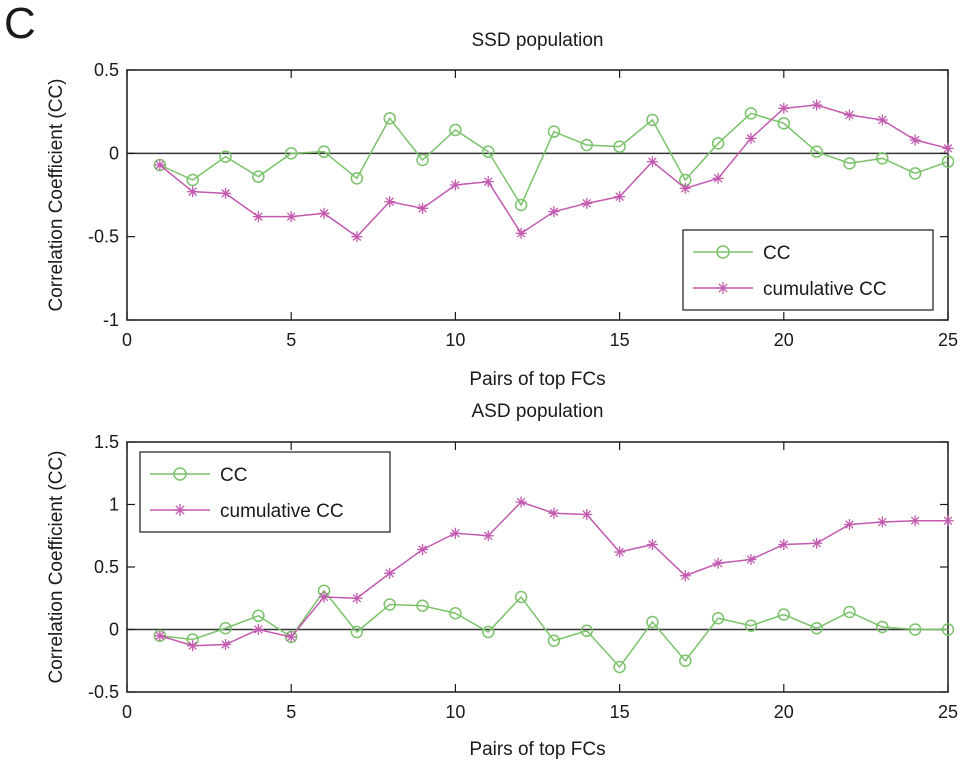  Describe the element at coordinates (825, 289) in the screenshot. I see `legend-label: cumulative CC` at that location.